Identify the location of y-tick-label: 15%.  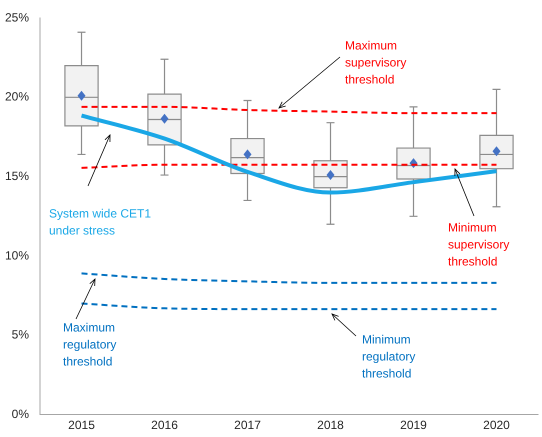
(17, 175).